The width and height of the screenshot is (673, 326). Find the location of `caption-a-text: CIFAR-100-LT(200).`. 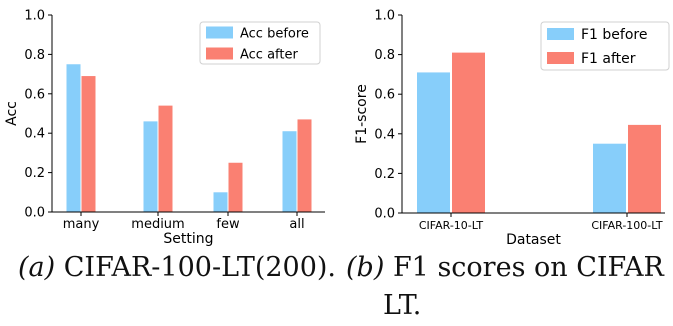

caption-a-text: CIFAR-100-LT(200). is located at coordinates (200, 267).